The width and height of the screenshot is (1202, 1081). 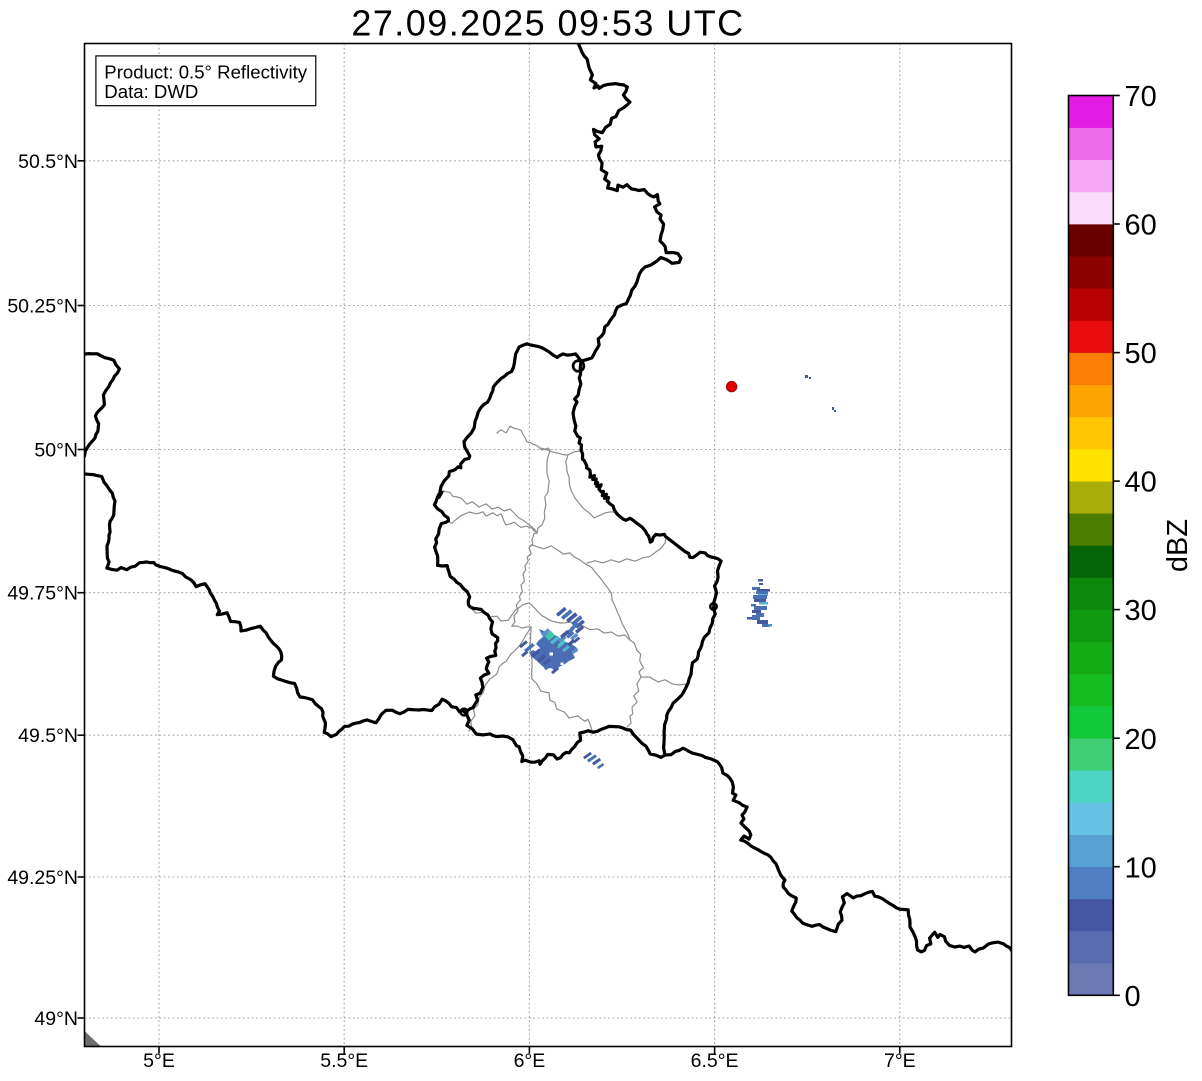 I want to click on svg-text: 49.25°N, so click(x=42, y=878).